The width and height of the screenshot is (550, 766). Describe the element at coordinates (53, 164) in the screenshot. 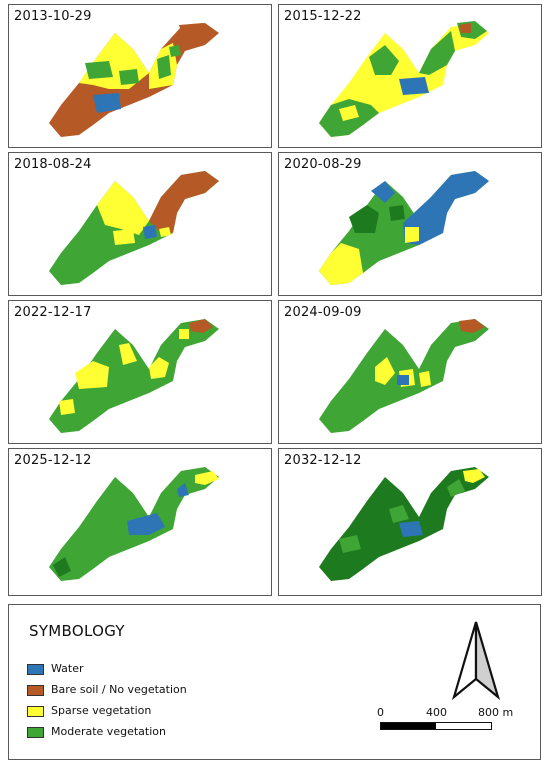

I see `panel-date: 2018-08-24` at that location.